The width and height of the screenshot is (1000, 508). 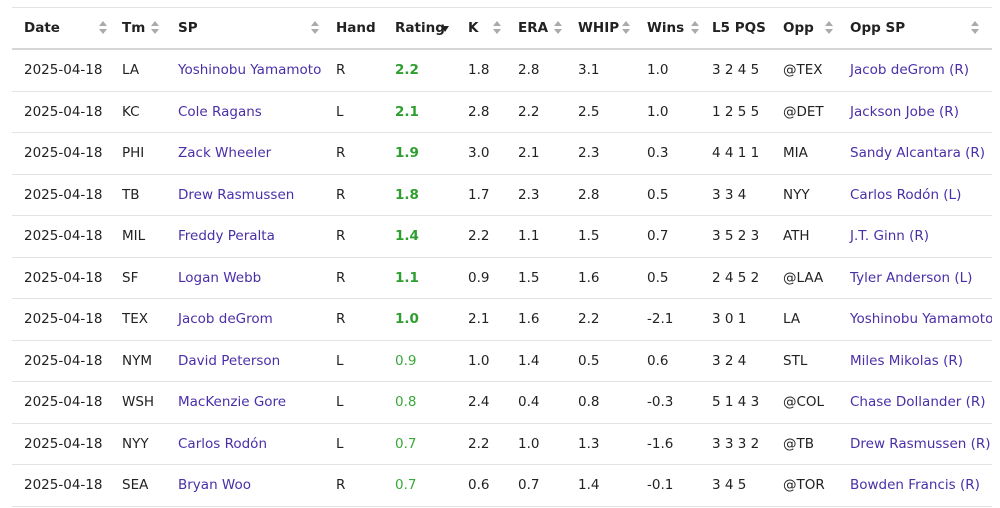 What do you see at coordinates (804, 402) in the screenshot?
I see `table-cell: @COL` at bounding box center [804, 402].